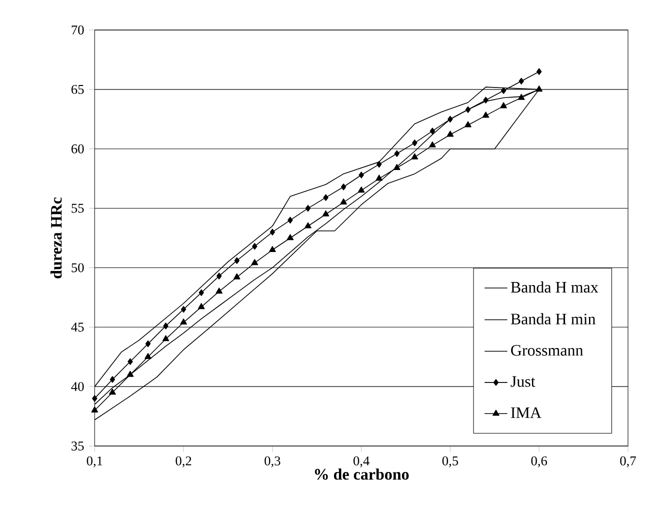 This screenshot has height=526, width=646. I want to click on y-tick-label: 60, so click(78, 149).